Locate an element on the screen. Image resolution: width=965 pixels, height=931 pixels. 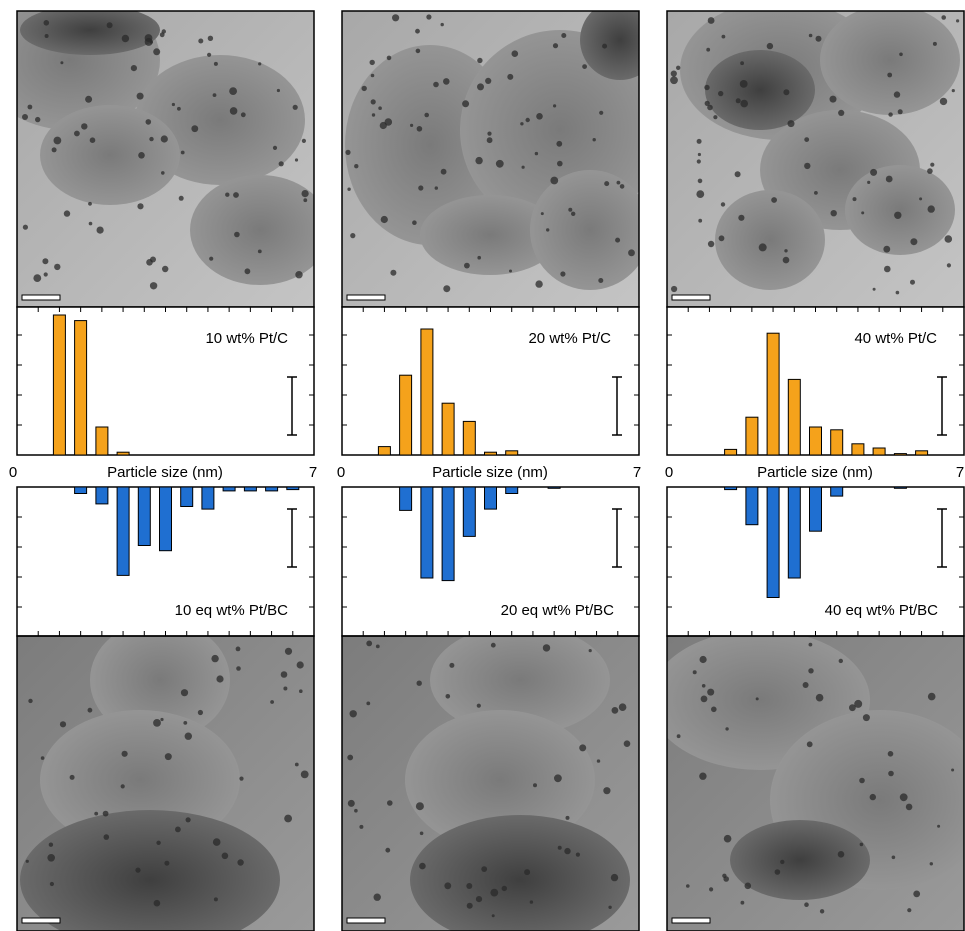
x-tick-max-right: 7 is located at coordinates (960, 472).